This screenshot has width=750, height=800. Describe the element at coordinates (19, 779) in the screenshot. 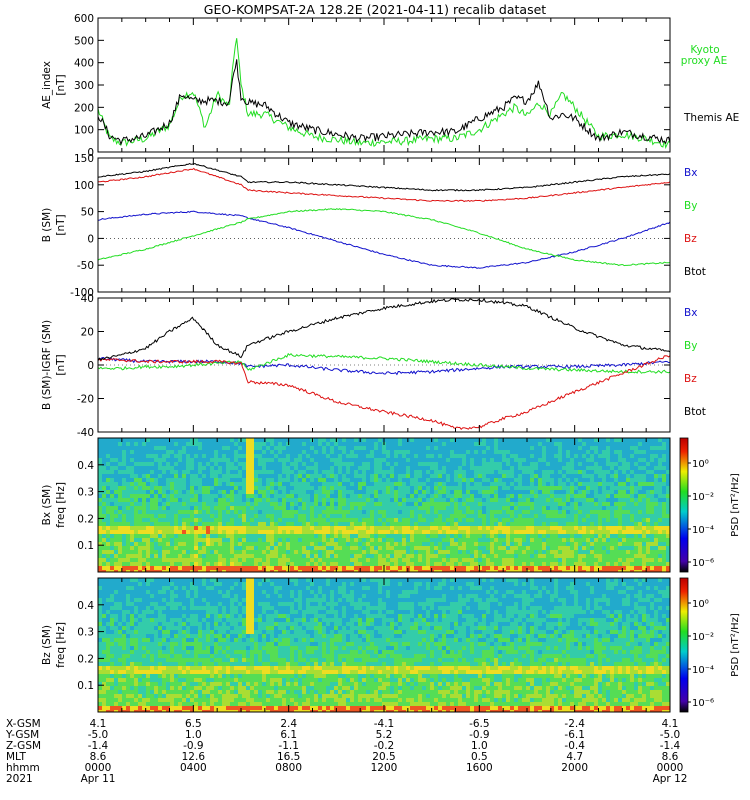

I see `ephemeris-row-label: 2021` at that location.